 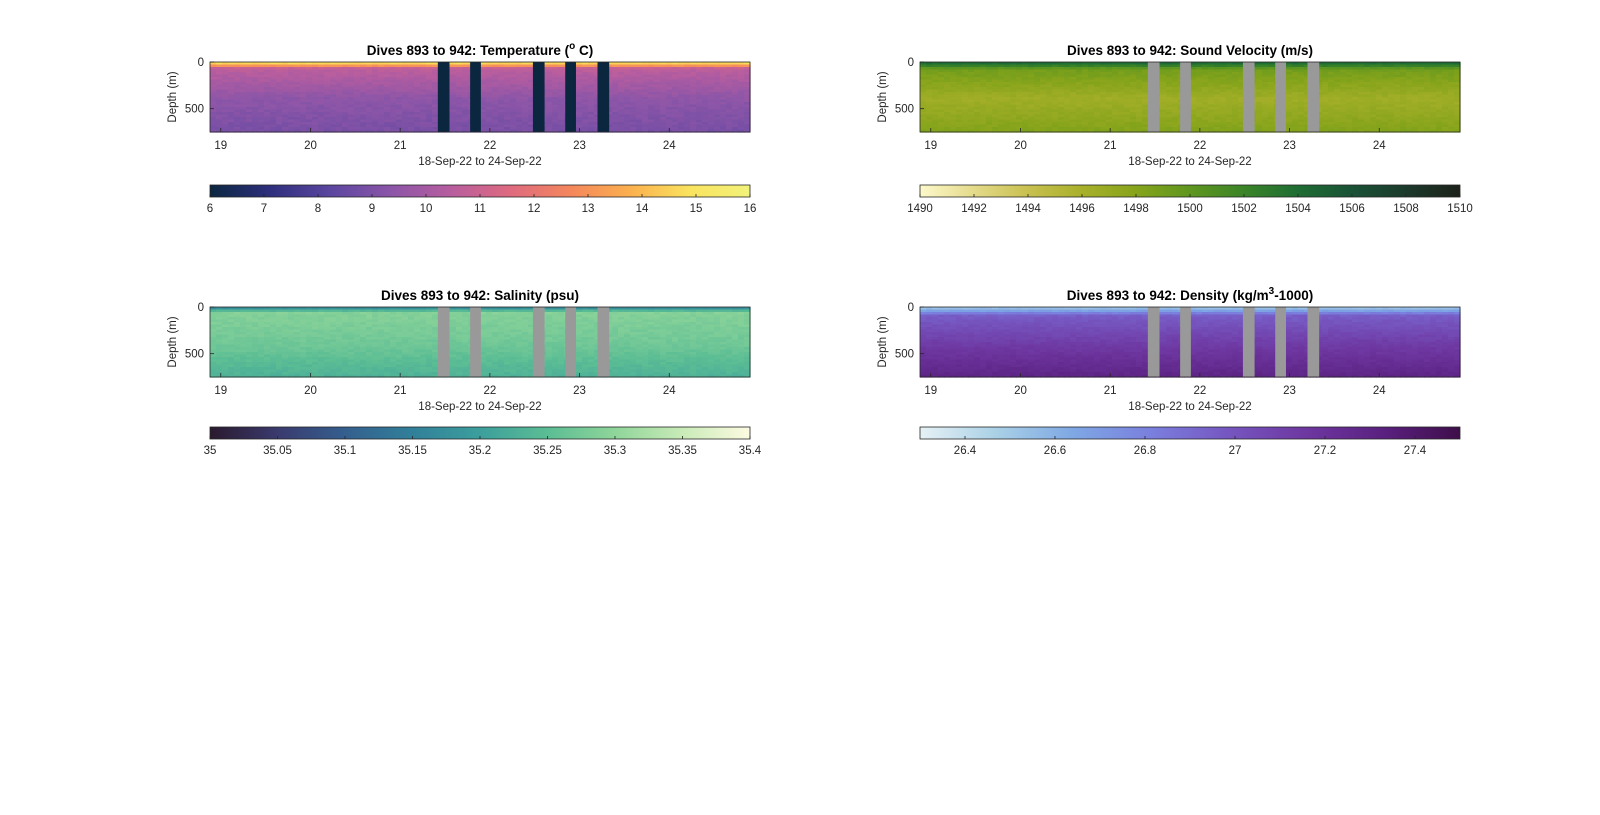 I want to click on y-tick-label: 500, so click(x=194, y=110).